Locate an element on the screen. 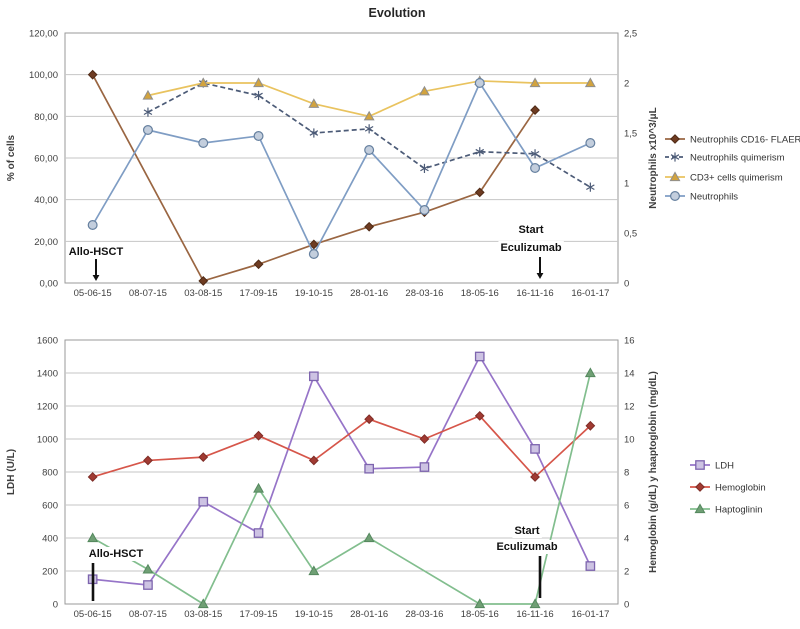  y-axis-left-tick: 100,00 is located at coordinates (43, 75).